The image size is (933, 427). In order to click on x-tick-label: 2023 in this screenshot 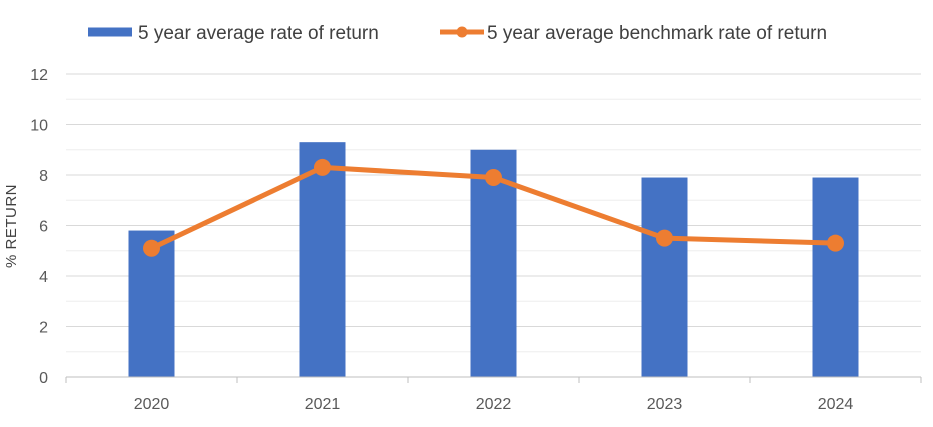, I will do `click(665, 404)`.